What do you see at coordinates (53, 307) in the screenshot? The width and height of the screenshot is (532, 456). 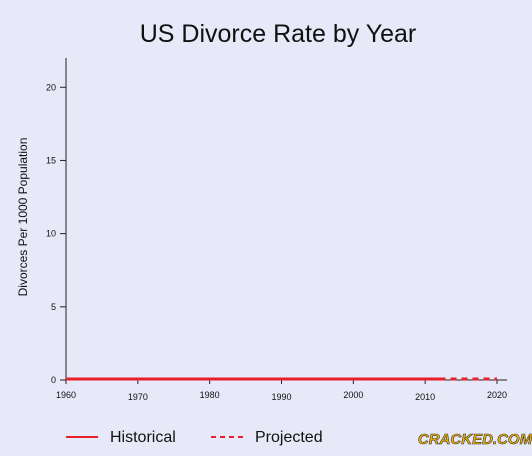 I see `y-tick-label: 5` at bounding box center [53, 307].